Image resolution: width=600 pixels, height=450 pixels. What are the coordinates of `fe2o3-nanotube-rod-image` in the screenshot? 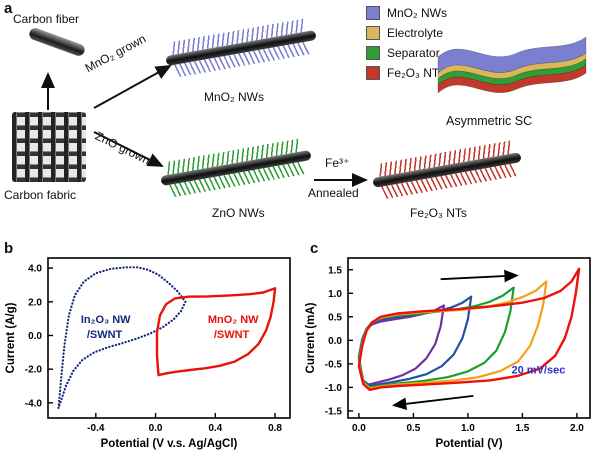 It's located at (446, 169).